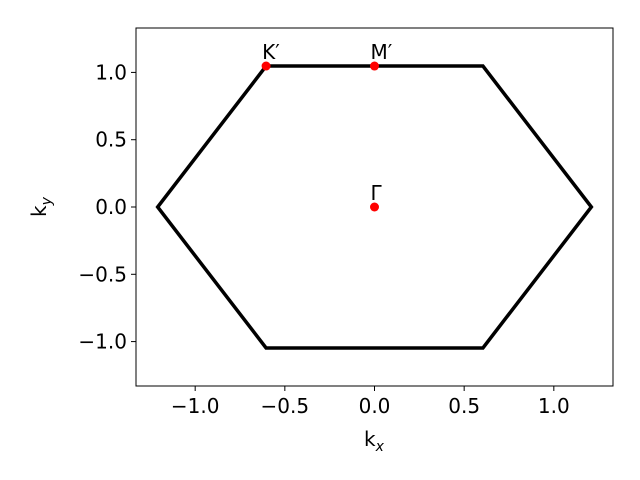  I want to click on y-axis-ticks: −1.0 −0.5 0.0 0.5 1.0, so click(107, 207).